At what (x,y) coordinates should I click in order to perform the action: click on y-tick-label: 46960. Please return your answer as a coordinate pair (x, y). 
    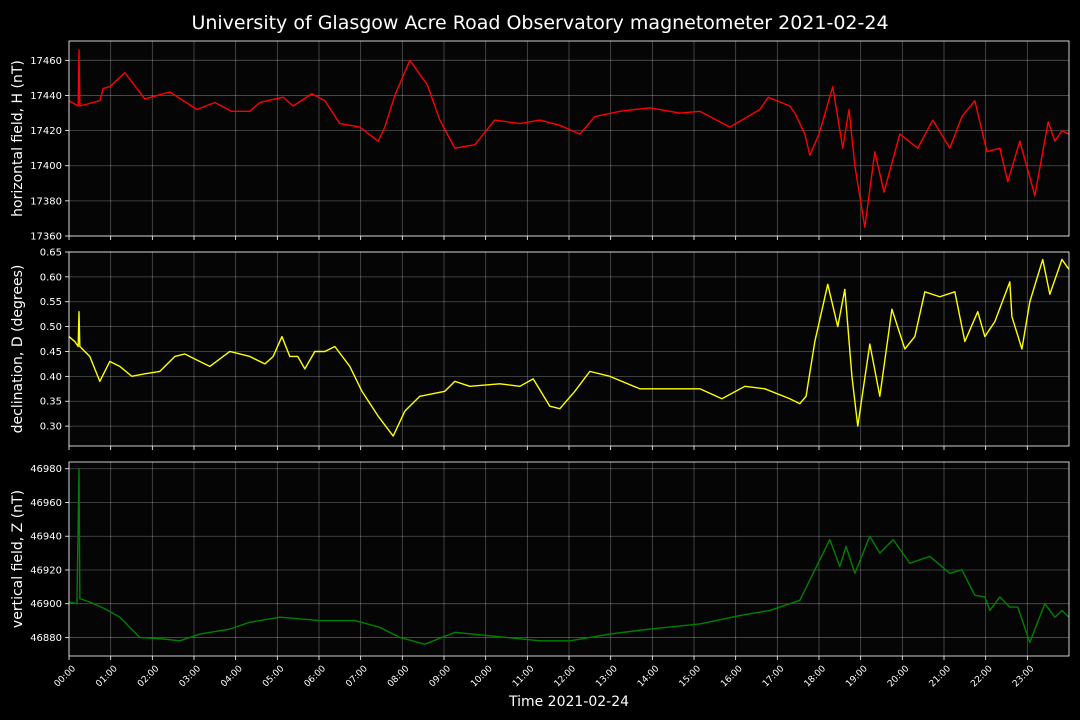
    Looking at the image, I should click on (46, 503).